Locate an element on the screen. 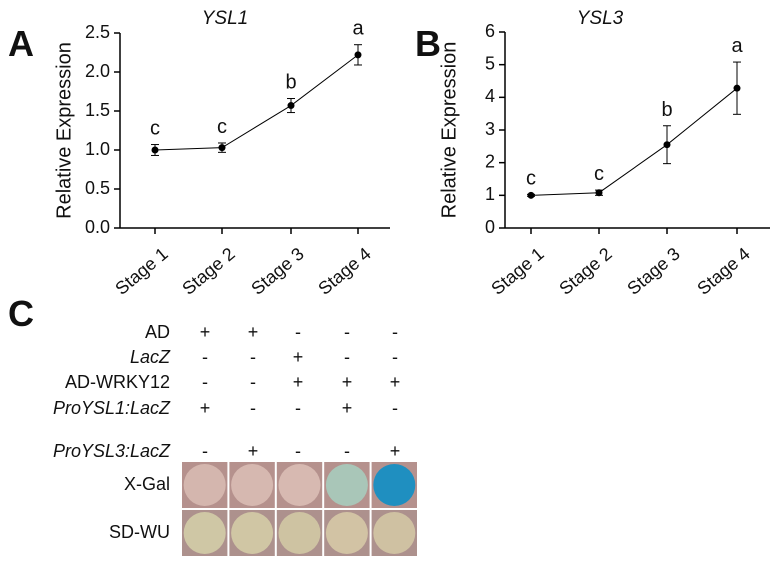 The height and width of the screenshot is (564, 779). y-tick-label: 4 is located at coordinates (490, 96).